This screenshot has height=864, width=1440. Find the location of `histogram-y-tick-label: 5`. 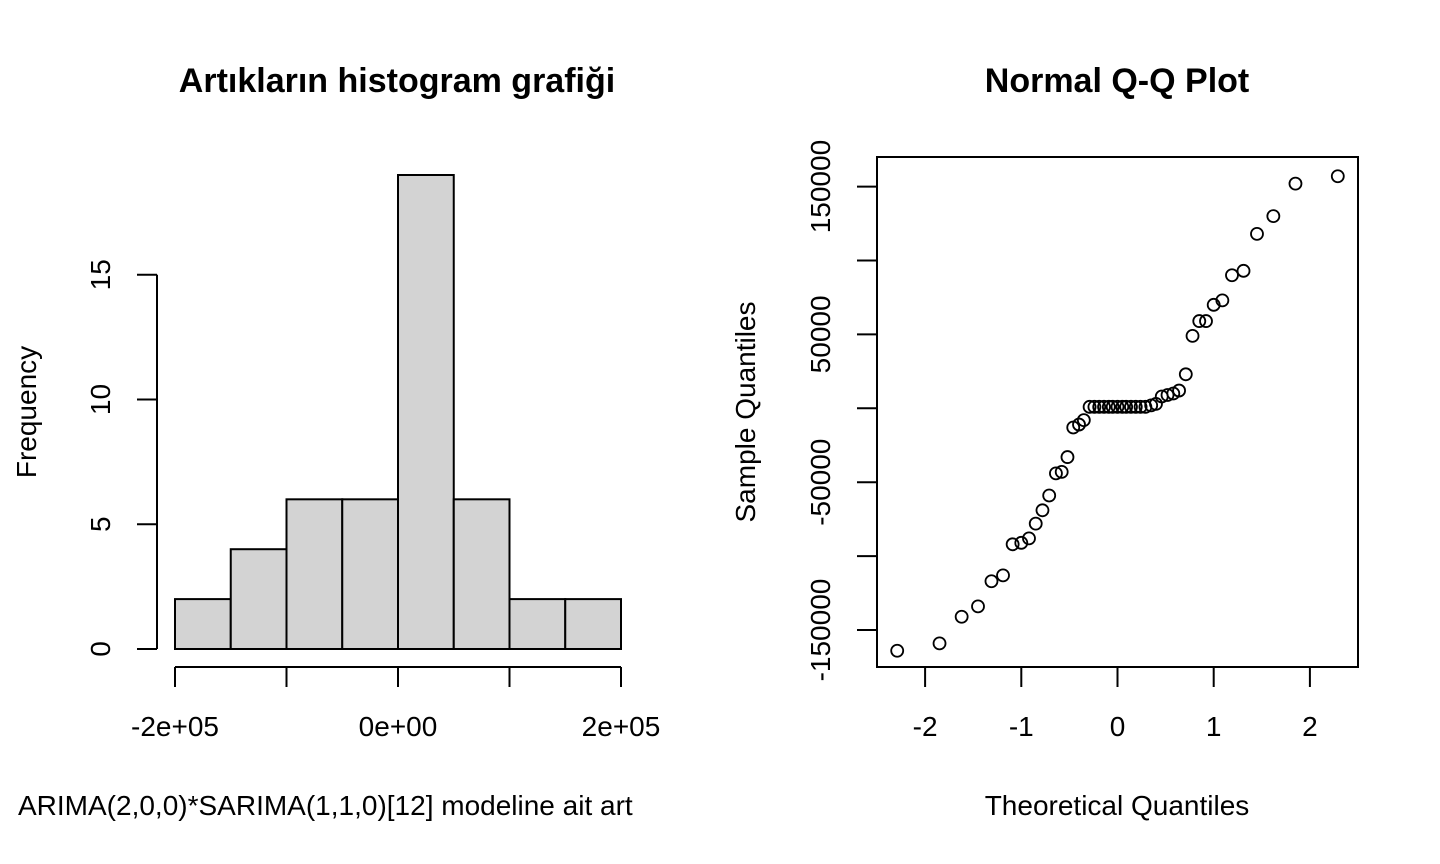

histogram-y-tick-label: 5 is located at coordinates (100, 524).